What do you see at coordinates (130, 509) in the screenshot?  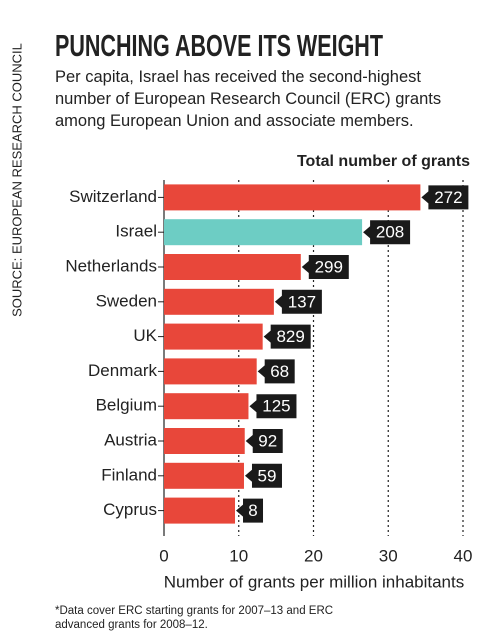 I see `y-tick-label: Cyprus` at bounding box center [130, 509].